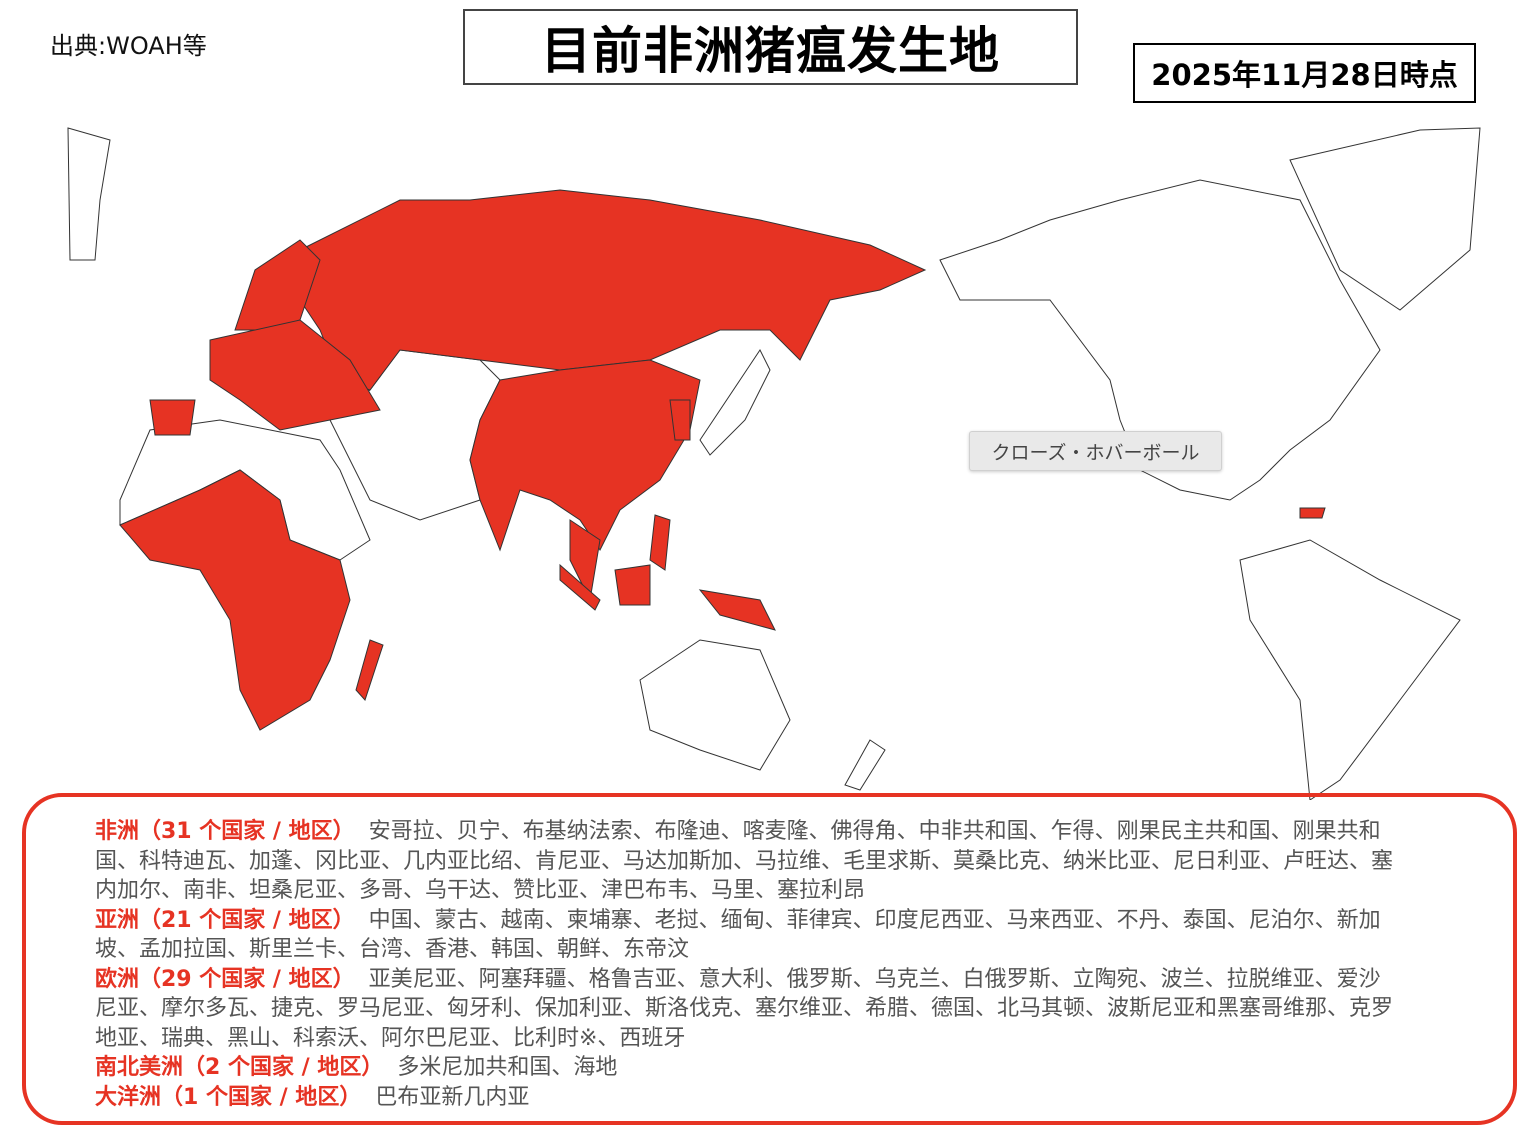  I want to click on canada-islands-west, so click(89, 194).